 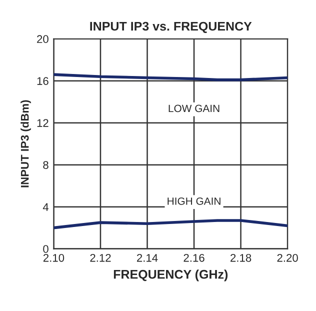 I want to click on x-tick-label: 2.12, so click(x=100, y=258).